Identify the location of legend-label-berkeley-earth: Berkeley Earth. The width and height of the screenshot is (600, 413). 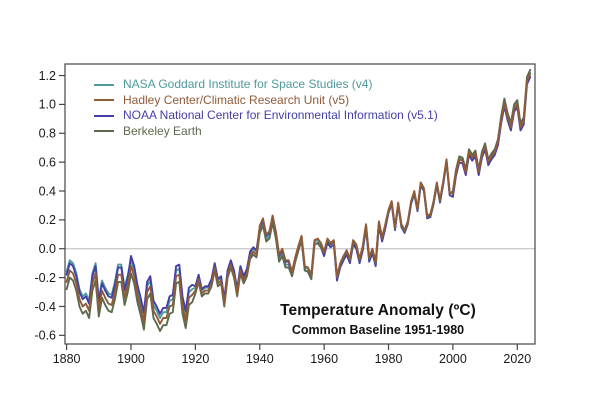
(162, 130).